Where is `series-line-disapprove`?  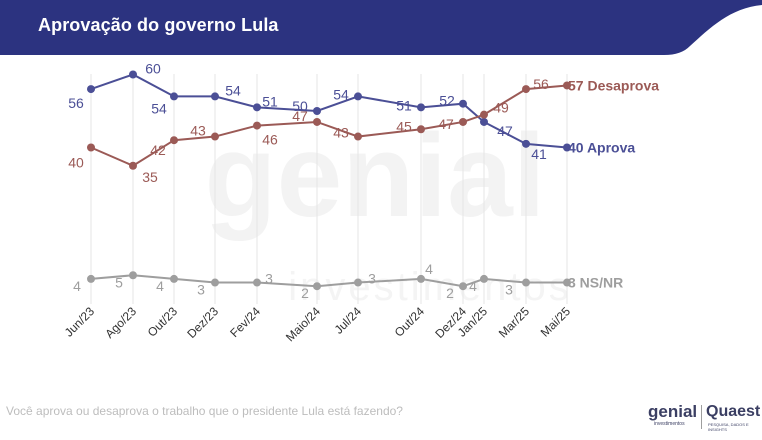
series-line-disapprove is located at coordinates (329, 125).